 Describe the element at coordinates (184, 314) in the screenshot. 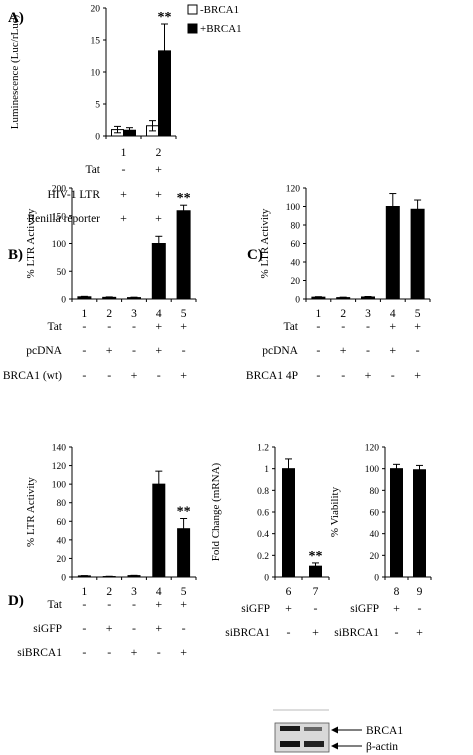

I see `category-label-b: 5` at that location.